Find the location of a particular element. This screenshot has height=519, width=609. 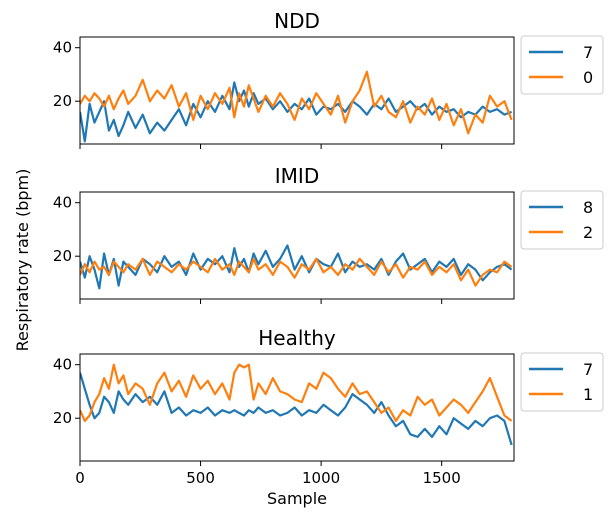

panel-title: NDD is located at coordinates (297, 21).